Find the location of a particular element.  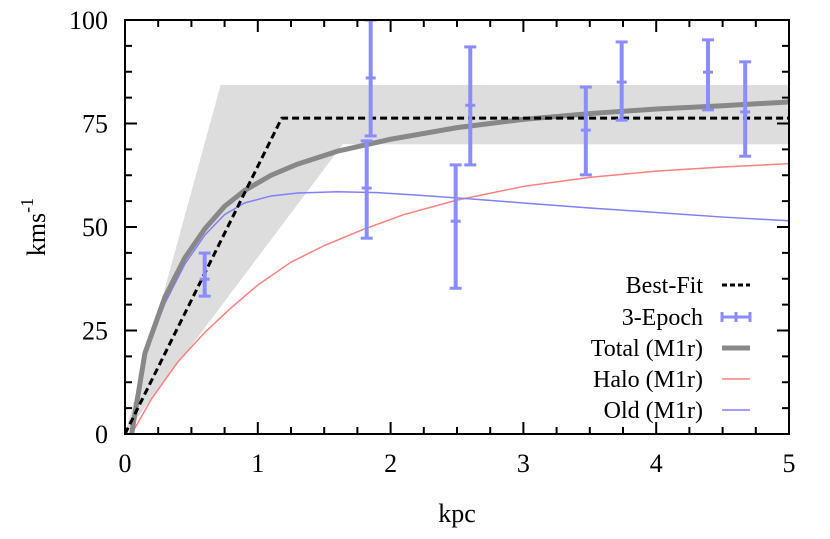

y-axis-label-superscript: -1 is located at coordinates (27, 205).